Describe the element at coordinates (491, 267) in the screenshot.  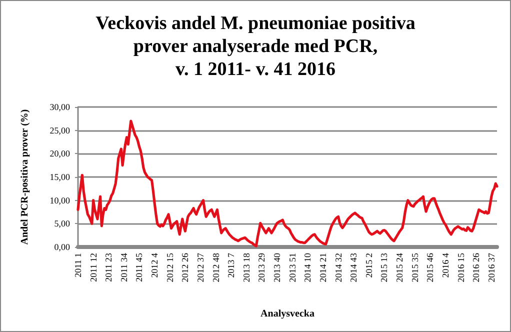
I see `x-tick-label: 2016 37` at that location.